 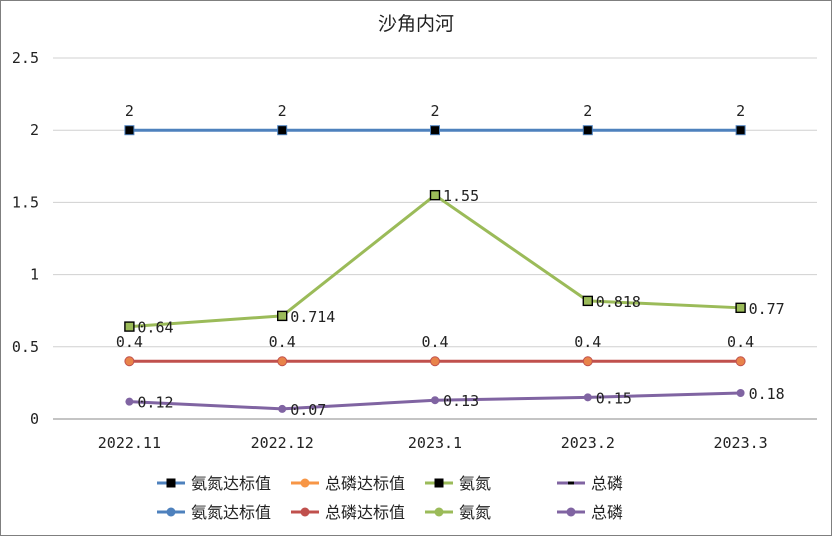 What do you see at coordinates (741, 443) in the screenshot?
I see `x-tick-label: 2023.3` at bounding box center [741, 443].